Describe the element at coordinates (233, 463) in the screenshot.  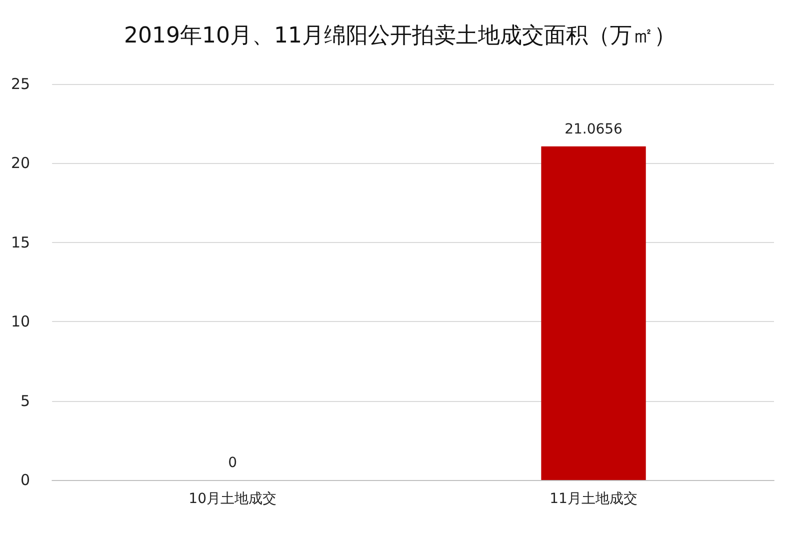
I see `data-label: 0` at that location.